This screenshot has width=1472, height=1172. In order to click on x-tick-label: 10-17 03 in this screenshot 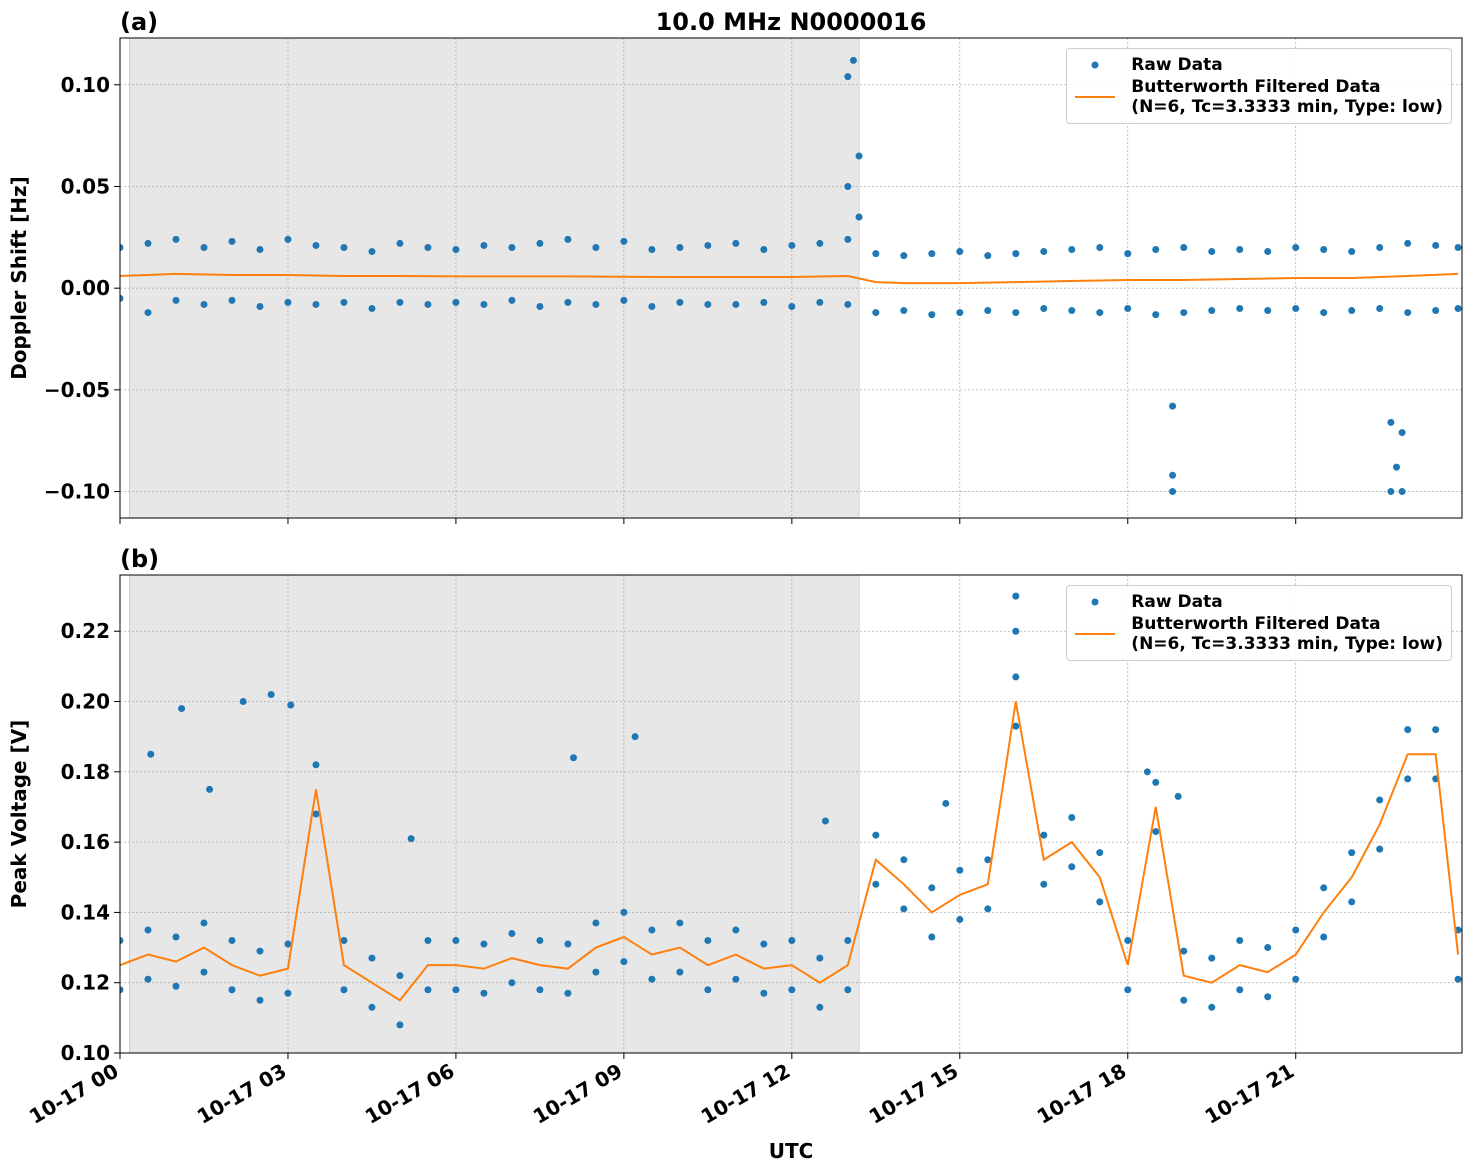, I will do `click(242, 1094)`.